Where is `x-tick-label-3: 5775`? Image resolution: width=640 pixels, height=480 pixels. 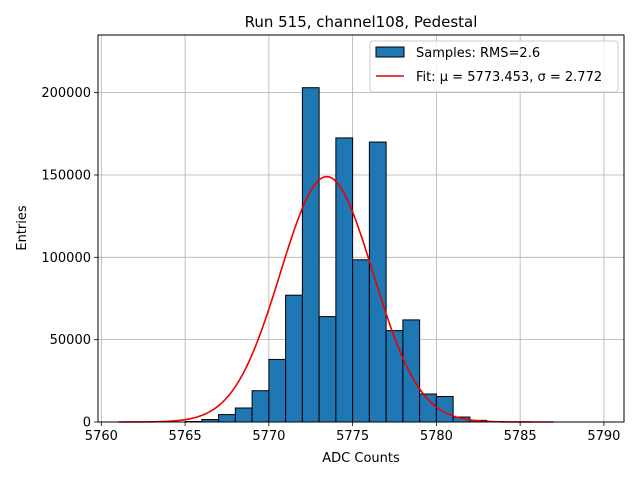
x-tick-label-3: 5775 is located at coordinates (352, 436).